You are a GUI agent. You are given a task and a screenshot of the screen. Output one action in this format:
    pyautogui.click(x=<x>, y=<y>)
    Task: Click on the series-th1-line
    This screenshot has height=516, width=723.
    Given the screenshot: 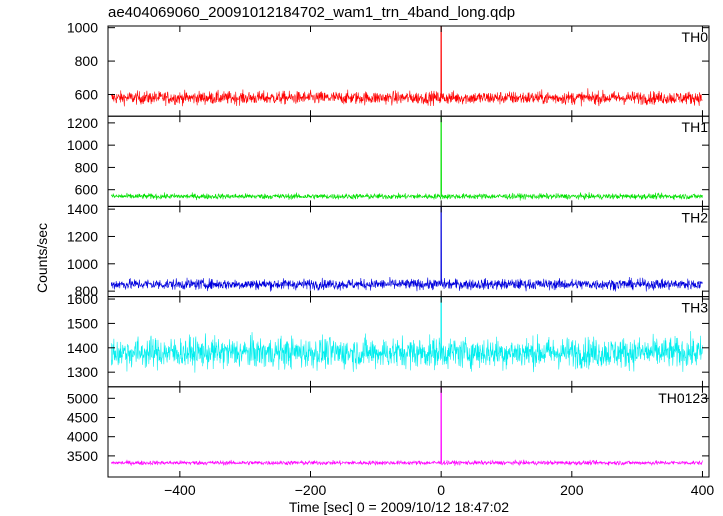 What is the action you would take?
    pyautogui.click(x=407, y=158)
    